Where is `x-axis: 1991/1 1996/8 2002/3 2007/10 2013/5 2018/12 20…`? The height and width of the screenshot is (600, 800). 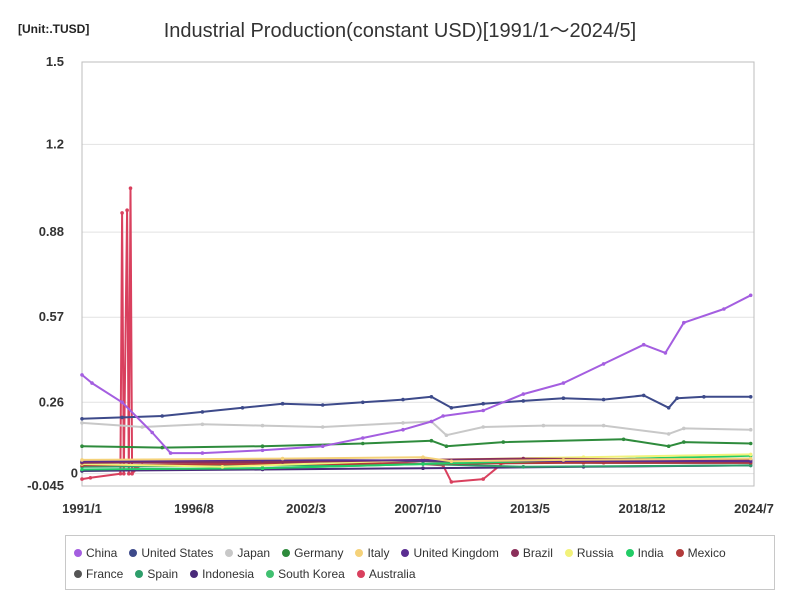 x-axis: 1991/1 1996/8 2002/3 2007/10 2013/5 2018/12 20… is located at coordinates (418, 508).